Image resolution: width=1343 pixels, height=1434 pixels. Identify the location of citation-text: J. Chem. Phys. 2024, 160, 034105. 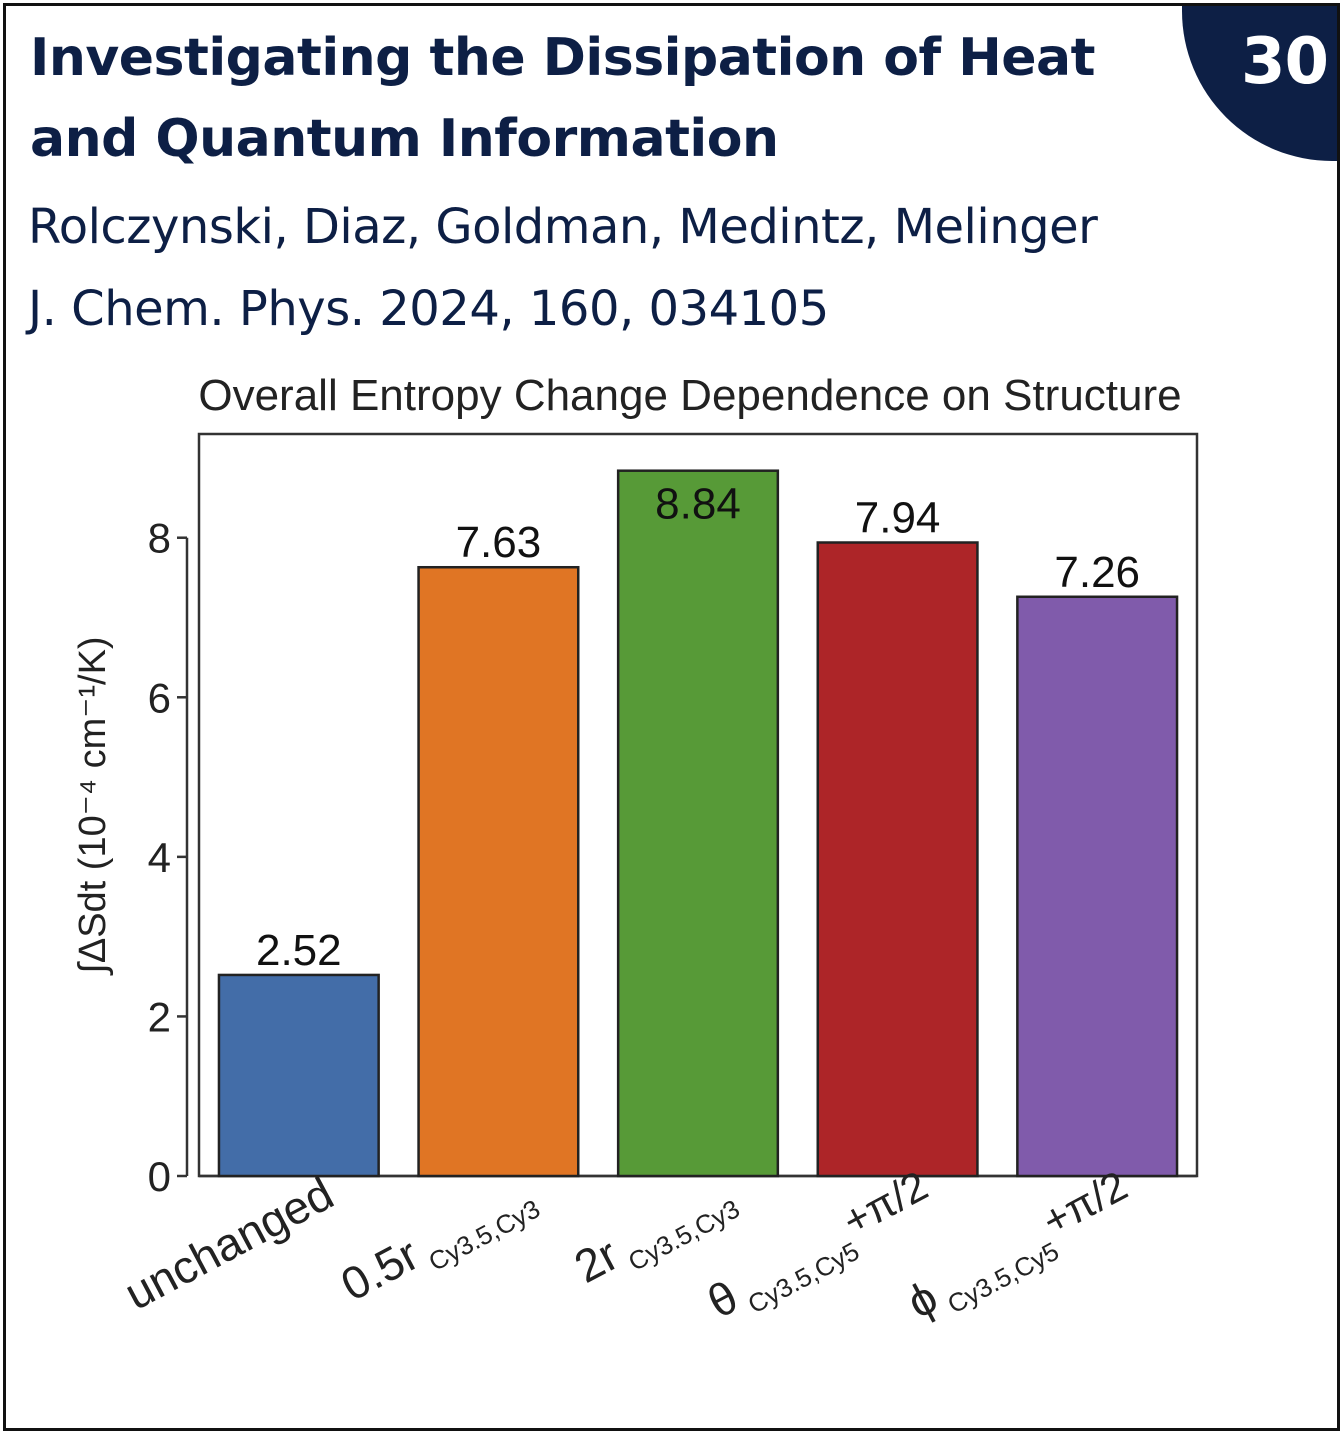
(428, 309).